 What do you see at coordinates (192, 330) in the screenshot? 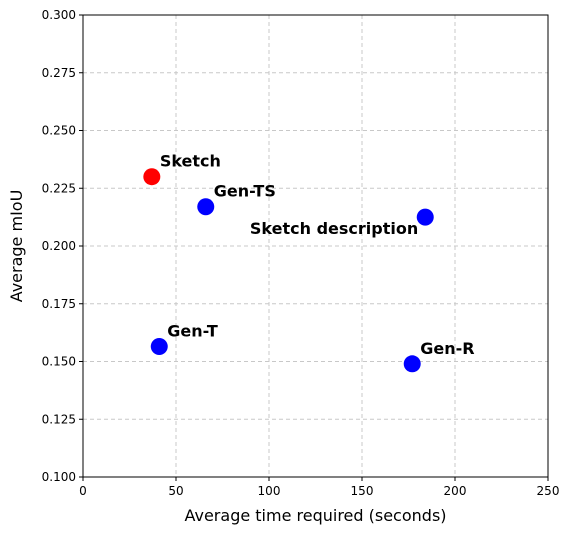
I see `point-label: Gen-T` at bounding box center [192, 330].